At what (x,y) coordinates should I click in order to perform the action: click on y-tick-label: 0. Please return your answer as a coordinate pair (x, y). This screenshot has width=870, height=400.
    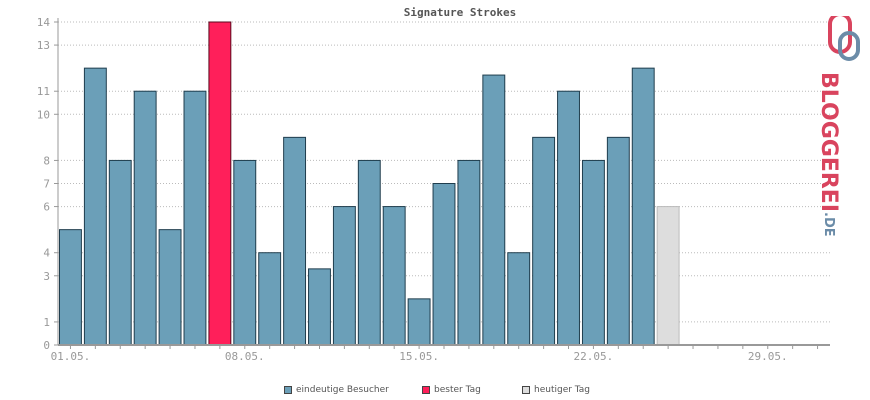
    Looking at the image, I should click on (46, 345).